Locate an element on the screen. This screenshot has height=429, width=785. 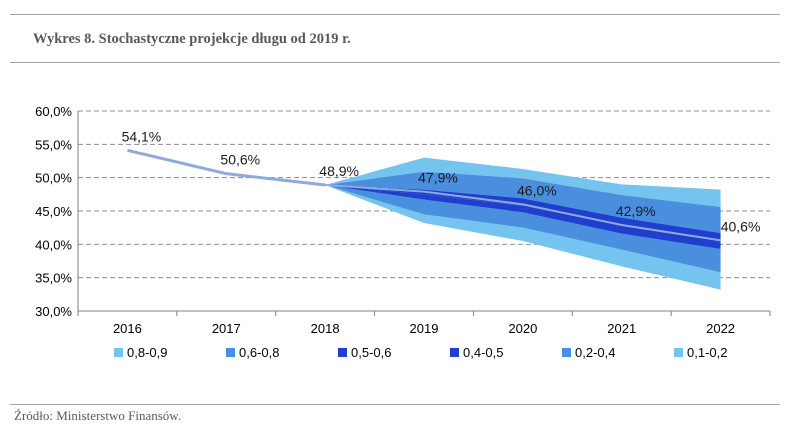
data-label: 42,9% is located at coordinates (636, 211).